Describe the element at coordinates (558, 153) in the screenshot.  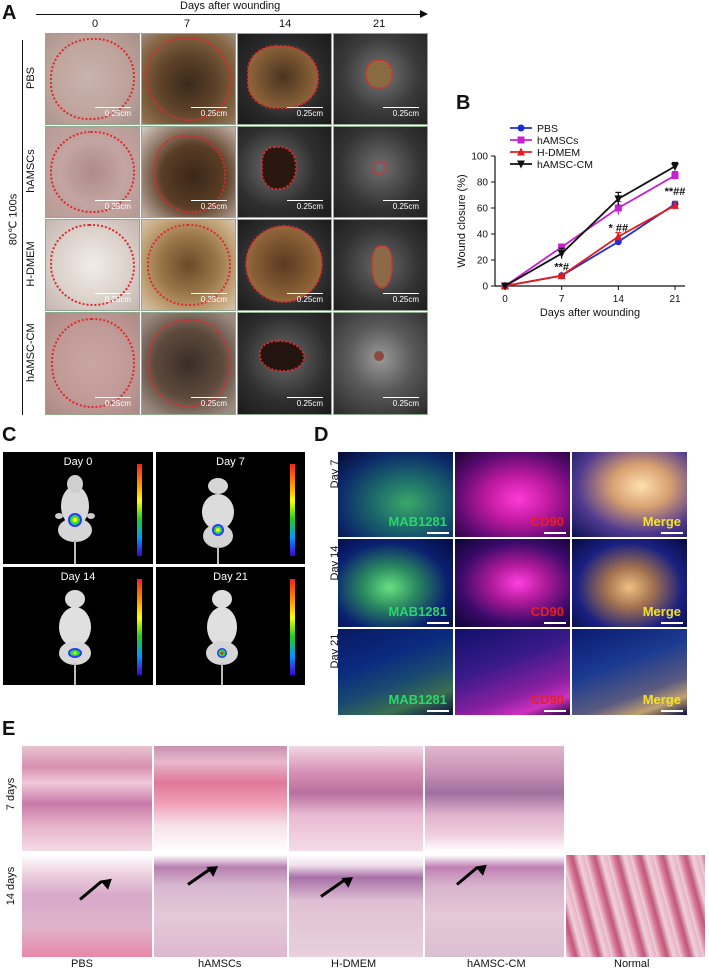
I see `legend-label: H-DMEM` at that location.